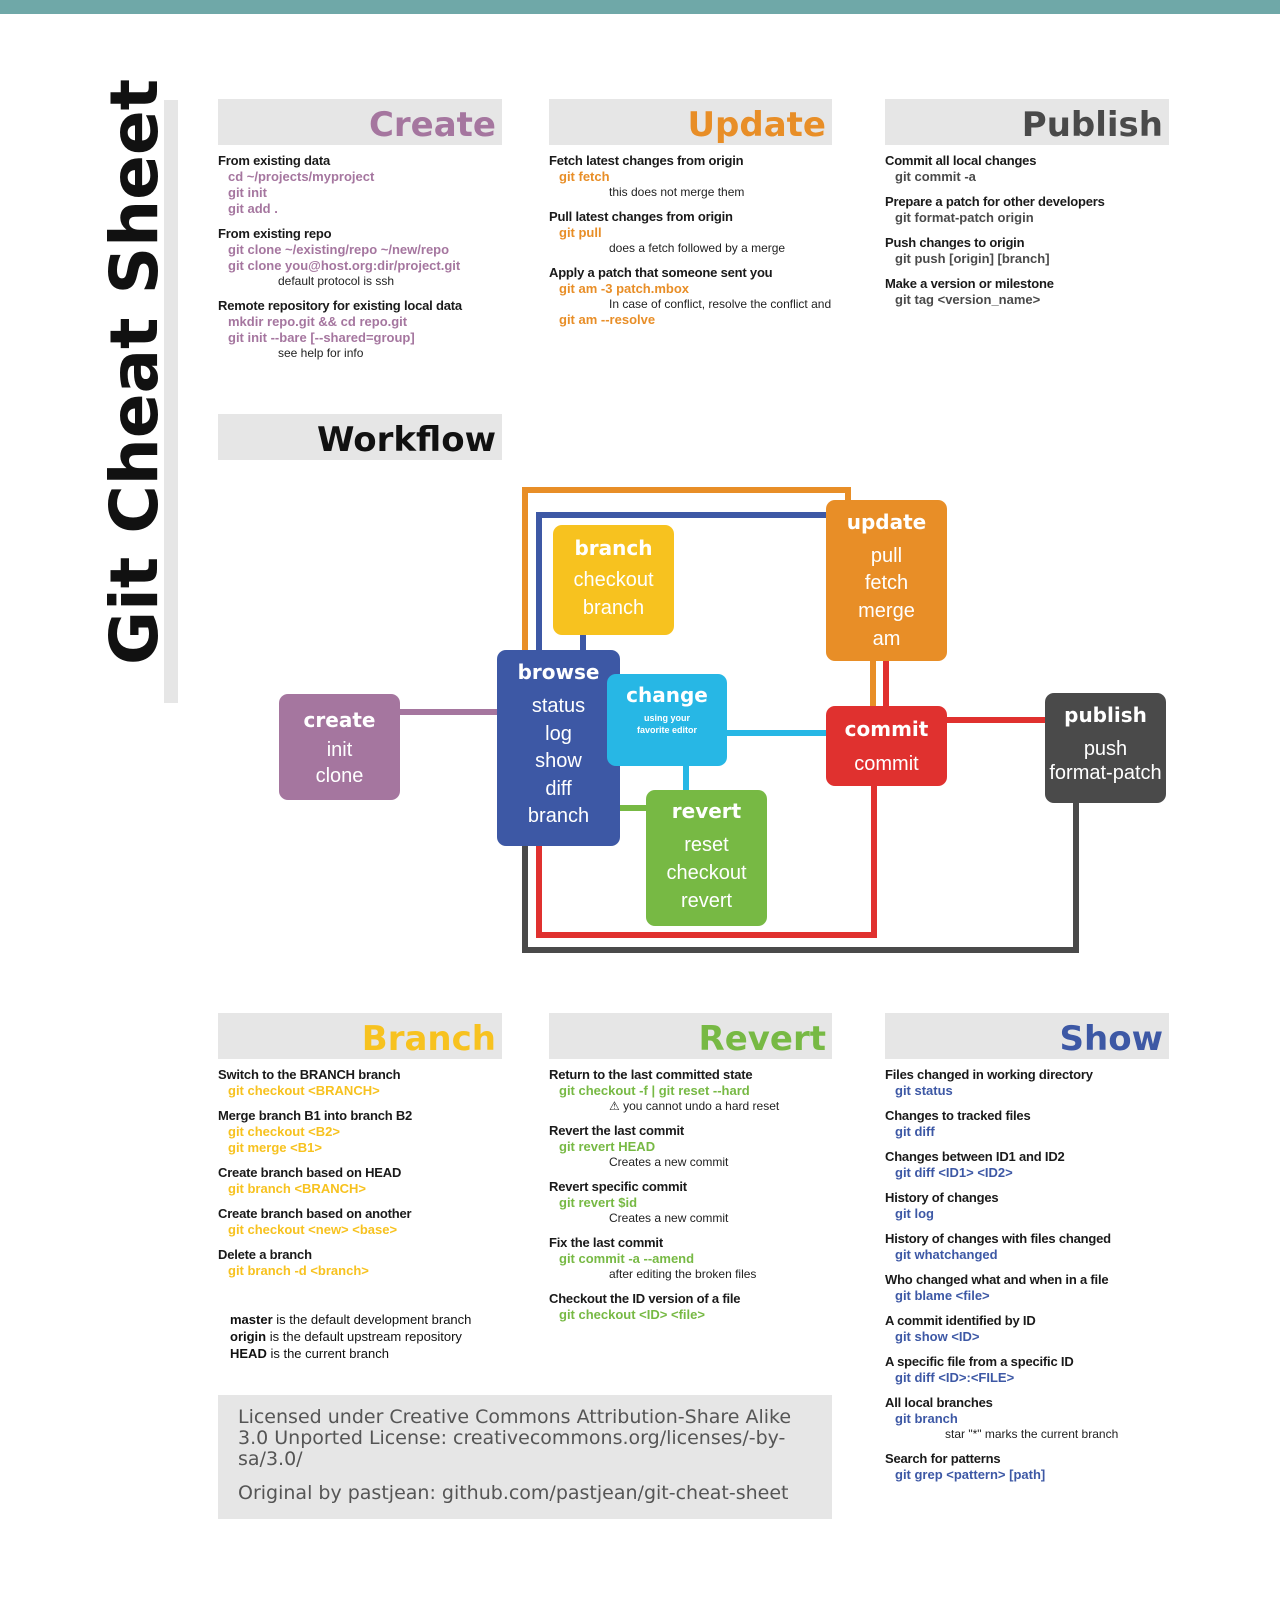  I want to click on command-code: git branch, so click(926, 1418).